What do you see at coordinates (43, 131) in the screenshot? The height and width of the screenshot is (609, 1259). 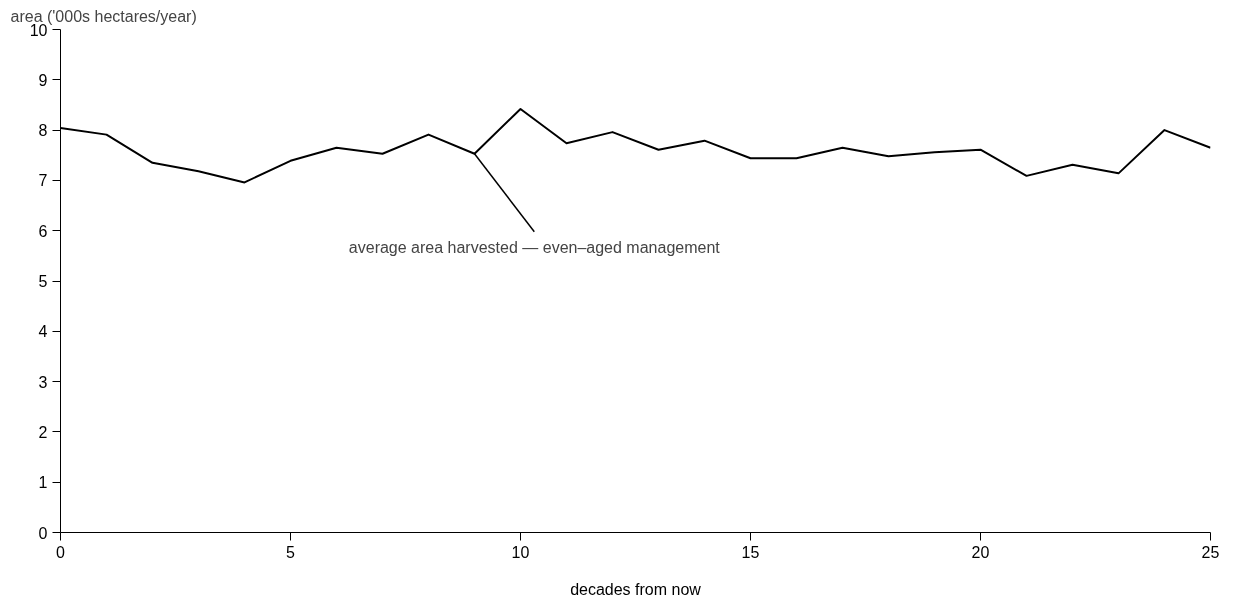 I see `y-tick-label: 8` at bounding box center [43, 131].